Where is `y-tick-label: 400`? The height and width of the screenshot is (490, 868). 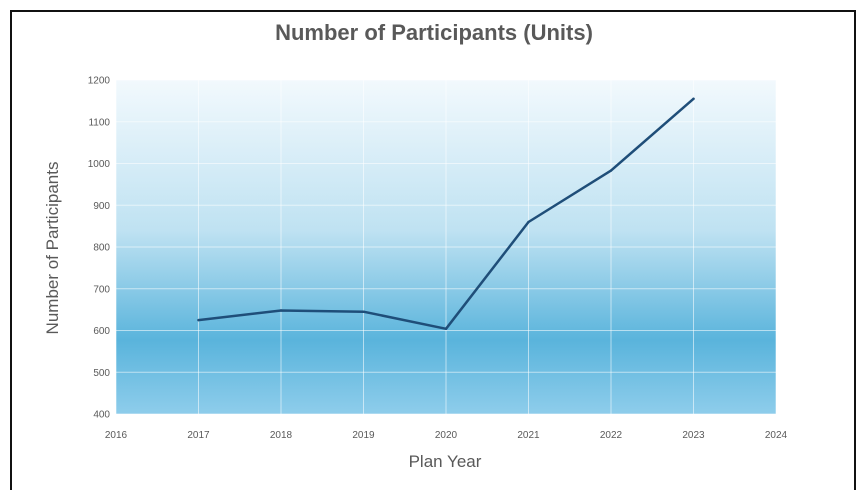 y-tick-label: 400 is located at coordinates (101, 415).